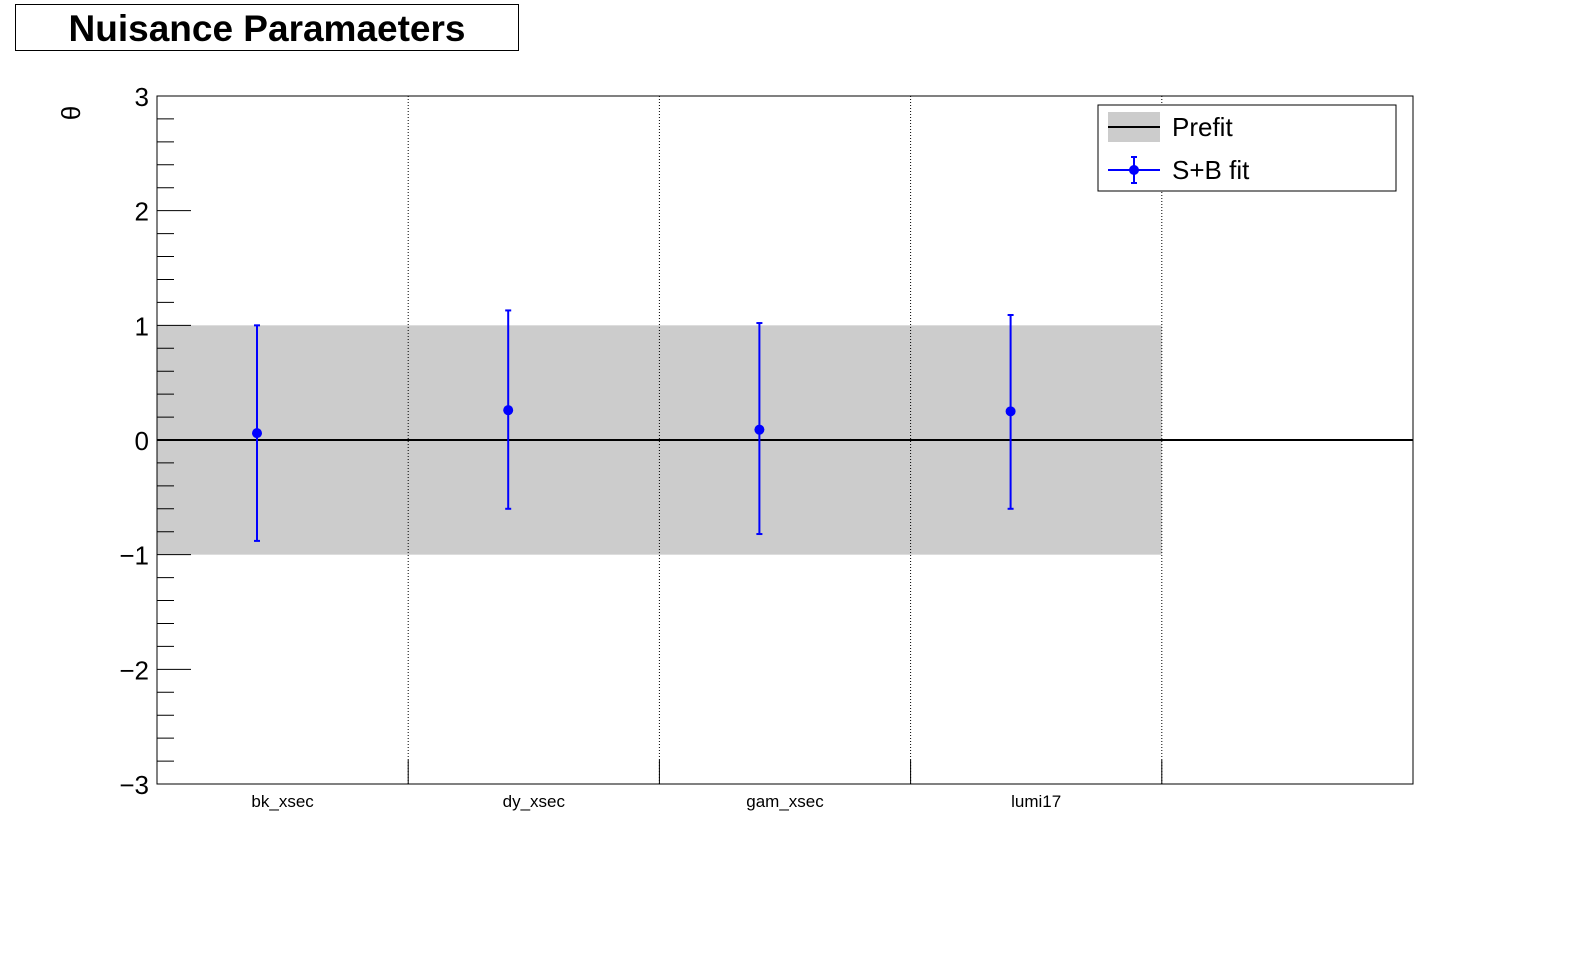 This screenshot has width=1596, height=972. Describe the element at coordinates (142, 212) in the screenshot. I see `y-tick-label: 2` at that location.